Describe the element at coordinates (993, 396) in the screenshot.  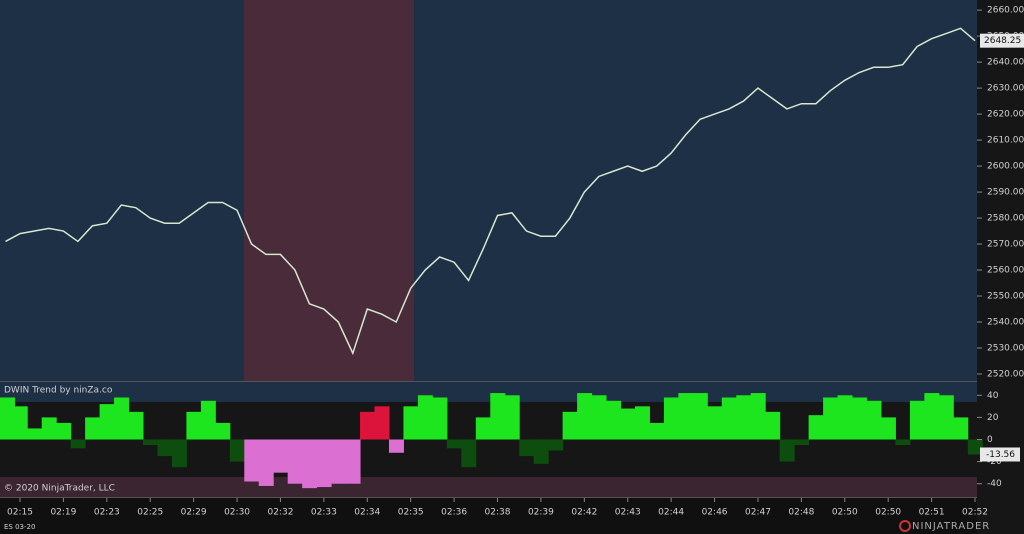
I see `y-tick-label: 40` at that location.